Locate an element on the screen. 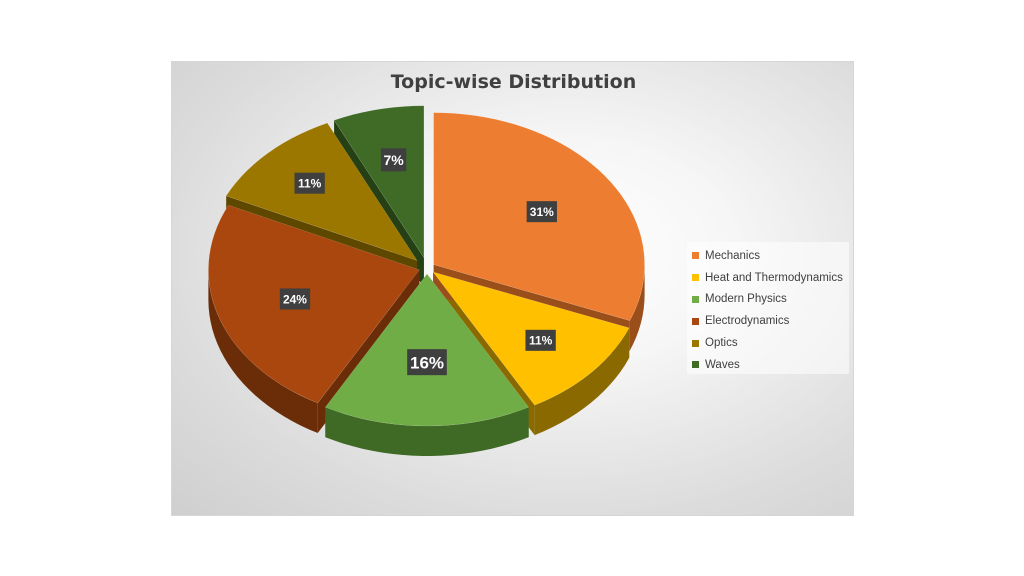 The height and width of the screenshot is (576, 1024). legend-item: Waves is located at coordinates (770, 365).